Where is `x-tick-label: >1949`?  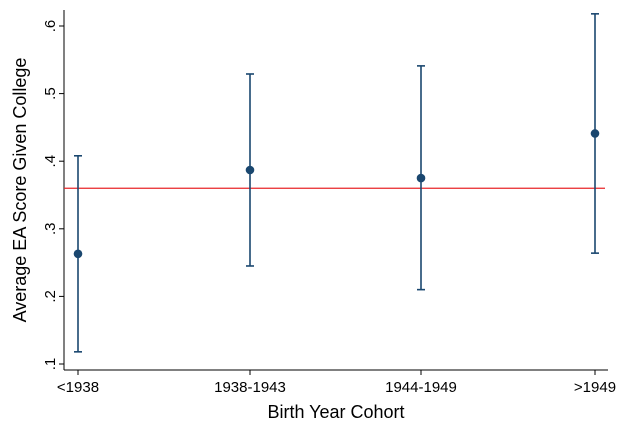 x-tick-label: >1949 is located at coordinates (595, 387).